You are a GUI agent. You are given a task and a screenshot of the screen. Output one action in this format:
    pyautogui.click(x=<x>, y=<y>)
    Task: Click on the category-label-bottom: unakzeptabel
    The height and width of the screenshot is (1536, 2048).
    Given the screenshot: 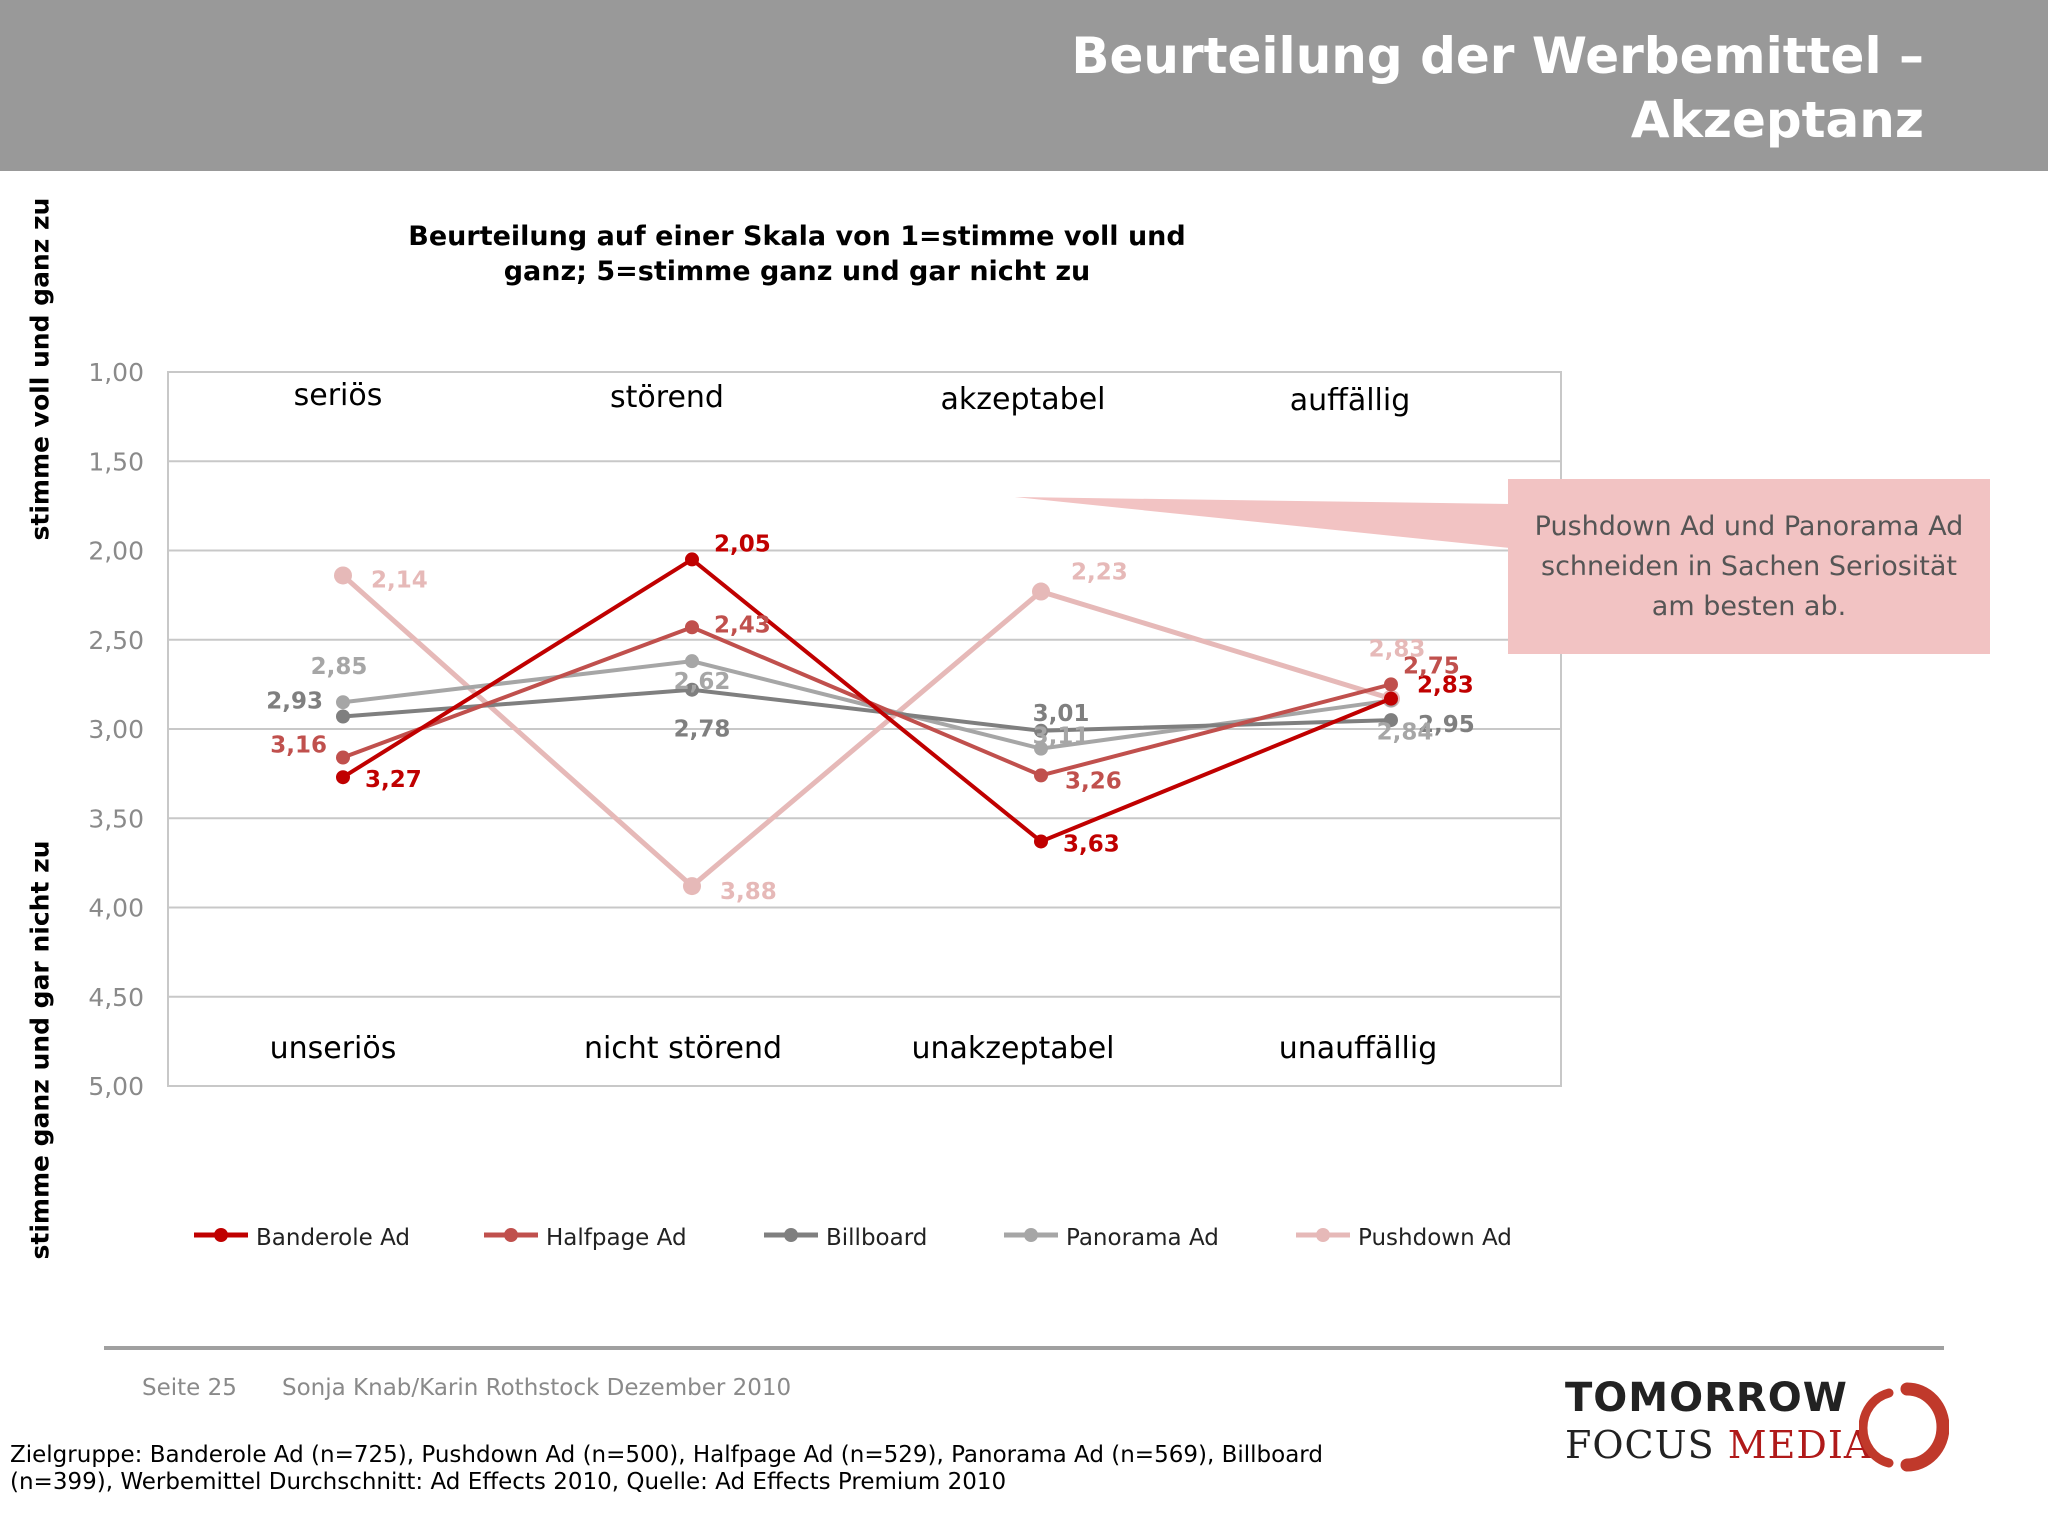 What is the action you would take?
    pyautogui.click(x=1012, y=1048)
    